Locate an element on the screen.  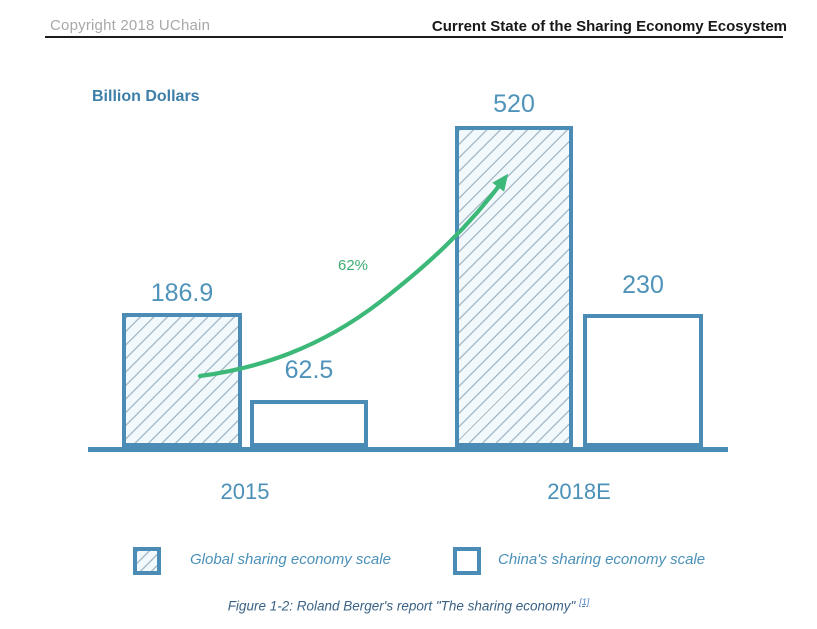
bar-china-2018e is located at coordinates (643, 380).